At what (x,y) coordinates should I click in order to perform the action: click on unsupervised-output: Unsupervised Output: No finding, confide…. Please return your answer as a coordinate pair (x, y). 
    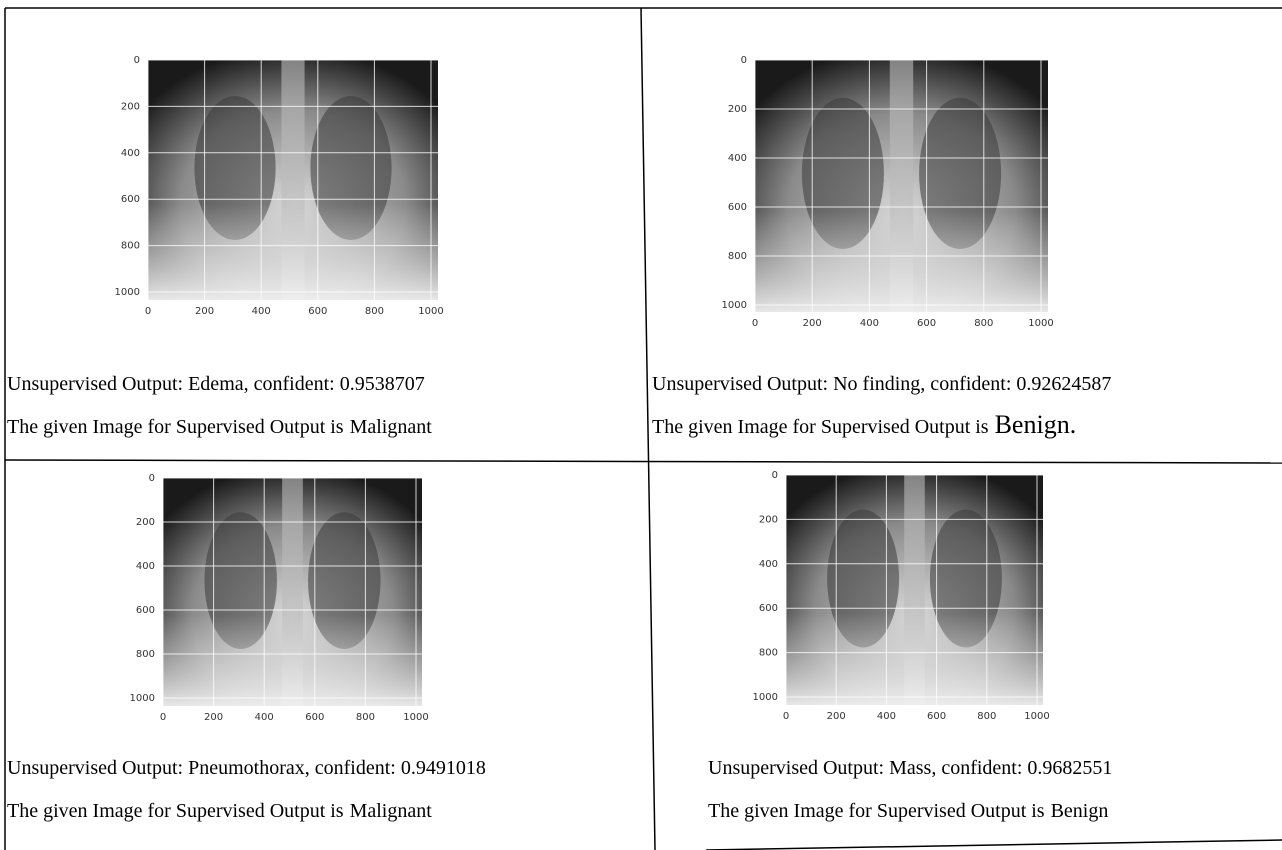
    Looking at the image, I should click on (881, 384).